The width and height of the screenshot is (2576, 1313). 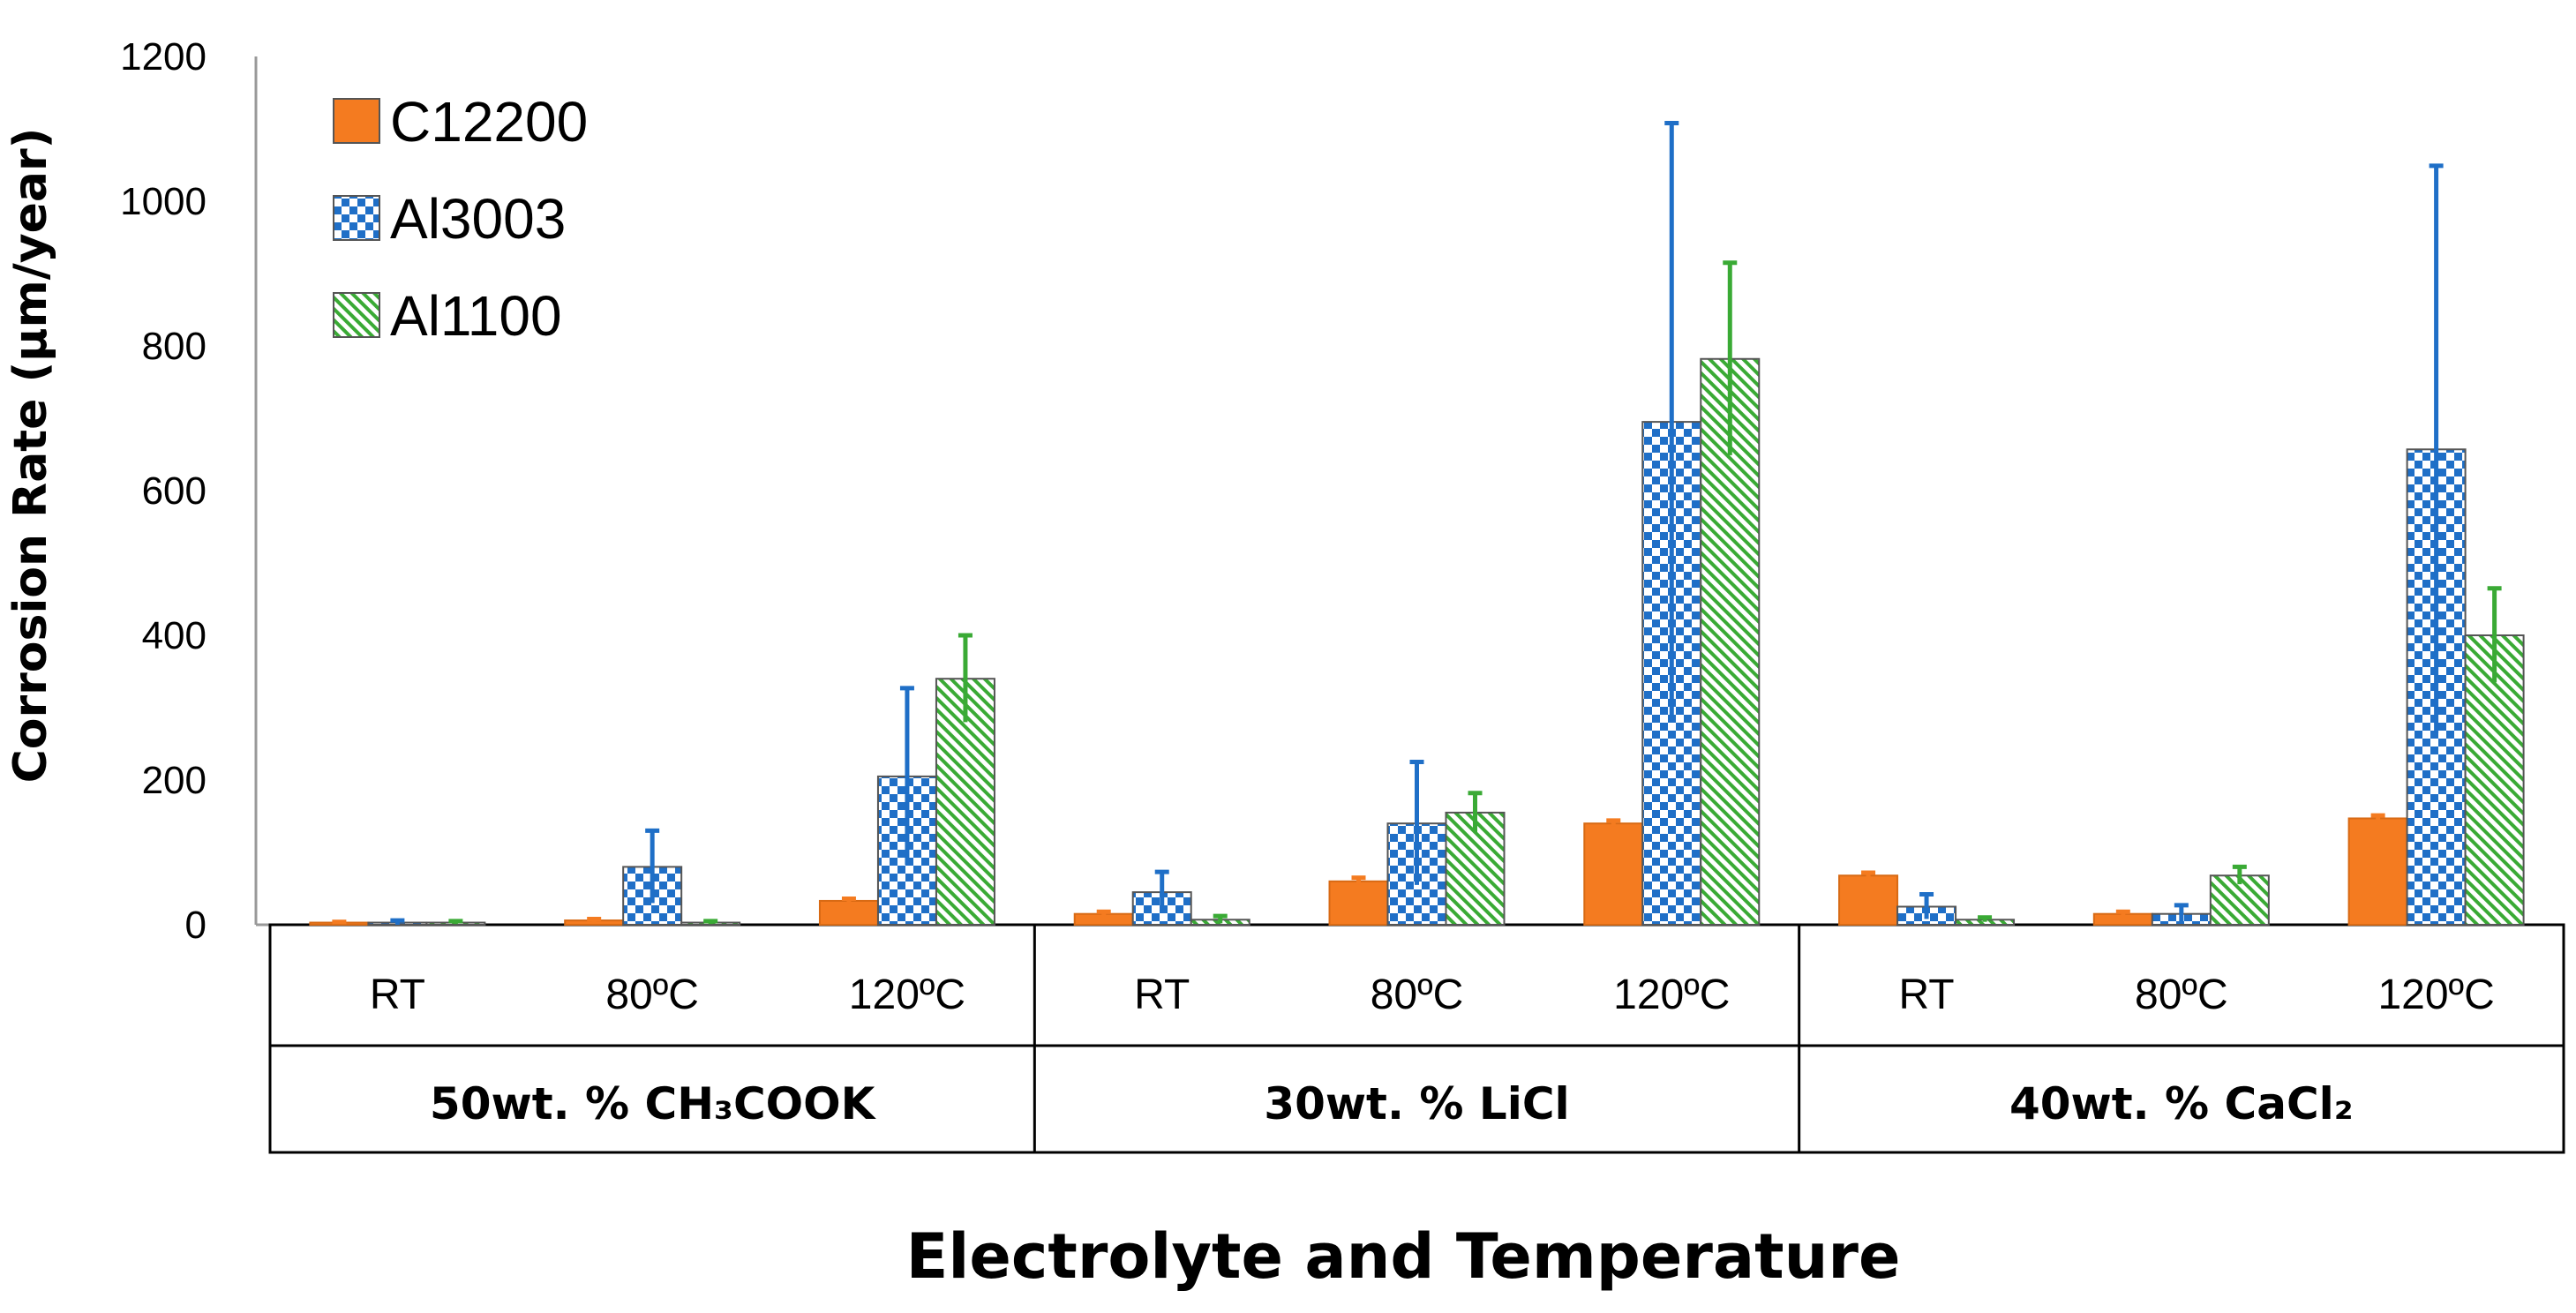 I want to click on y-tick-label: 600, so click(x=174, y=491).